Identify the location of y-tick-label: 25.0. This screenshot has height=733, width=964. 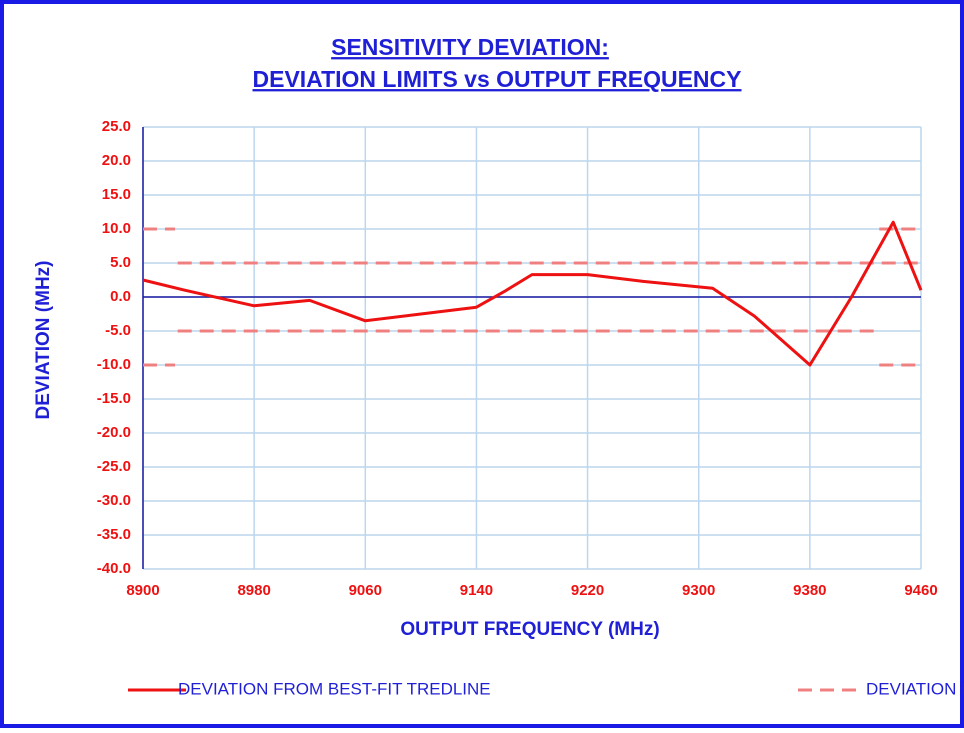
(116, 126).